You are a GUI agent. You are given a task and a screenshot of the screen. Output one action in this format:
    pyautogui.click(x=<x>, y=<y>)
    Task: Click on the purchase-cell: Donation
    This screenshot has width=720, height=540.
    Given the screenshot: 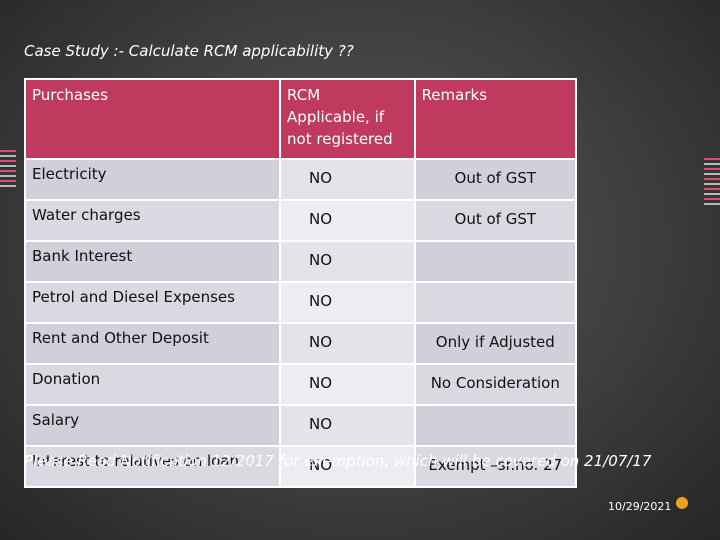 What is the action you would take?
    pyautogui.click(x=152, y=384)
    